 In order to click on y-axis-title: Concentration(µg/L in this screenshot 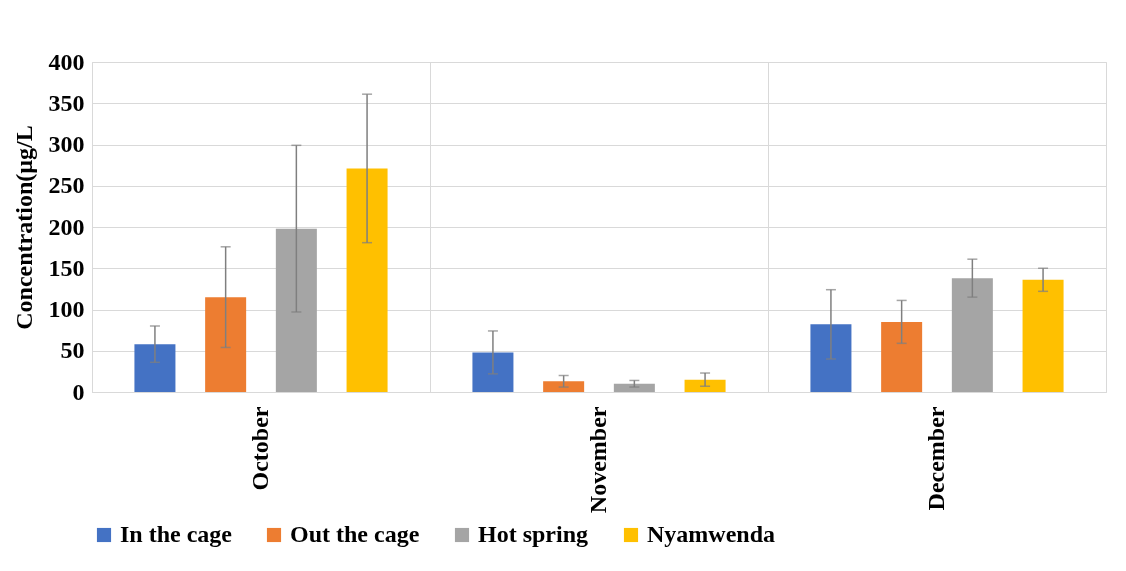, I will do `click(23, 227)`.